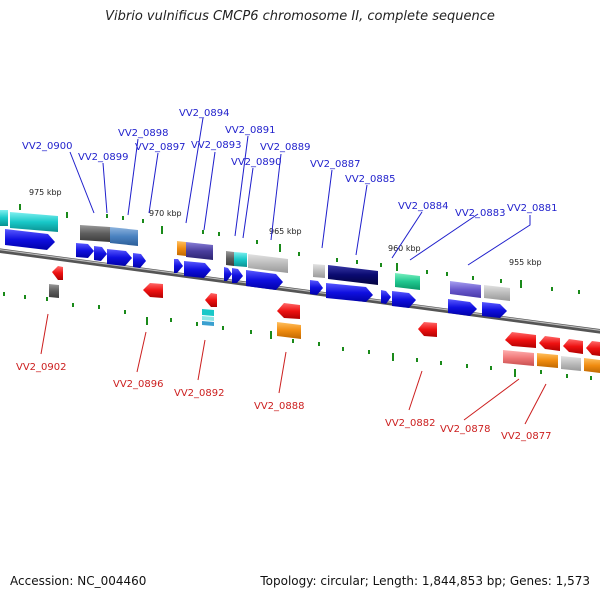  What do you see at coordinates (250, 130) in the screenshot?
I see `gene-label: VV2_0891` at bounding box center [250, 130].